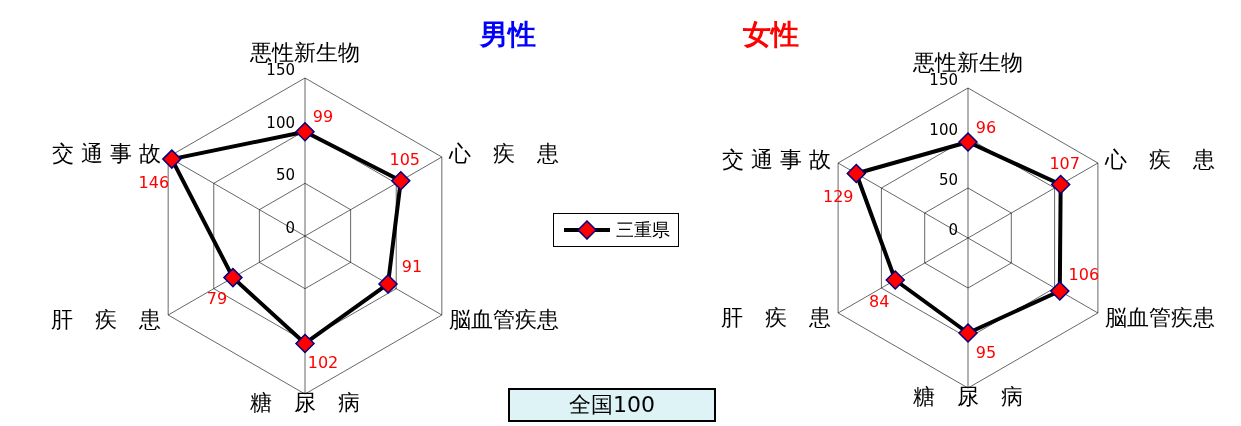  I want to click on legend-label: 三重県, so click(643, 230).